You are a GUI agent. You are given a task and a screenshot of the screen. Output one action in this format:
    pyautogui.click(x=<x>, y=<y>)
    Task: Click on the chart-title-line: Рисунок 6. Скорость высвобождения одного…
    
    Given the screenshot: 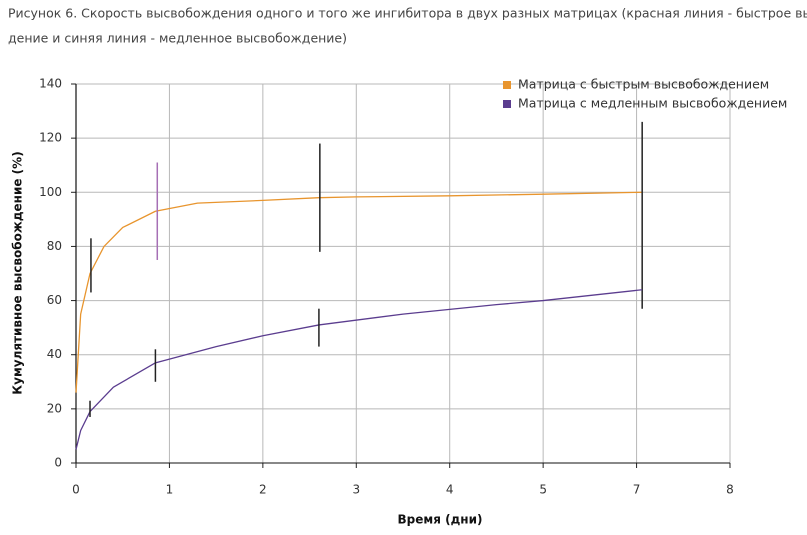 What is the action you would take?
    pyautogui.click(x=407, y=13)
    